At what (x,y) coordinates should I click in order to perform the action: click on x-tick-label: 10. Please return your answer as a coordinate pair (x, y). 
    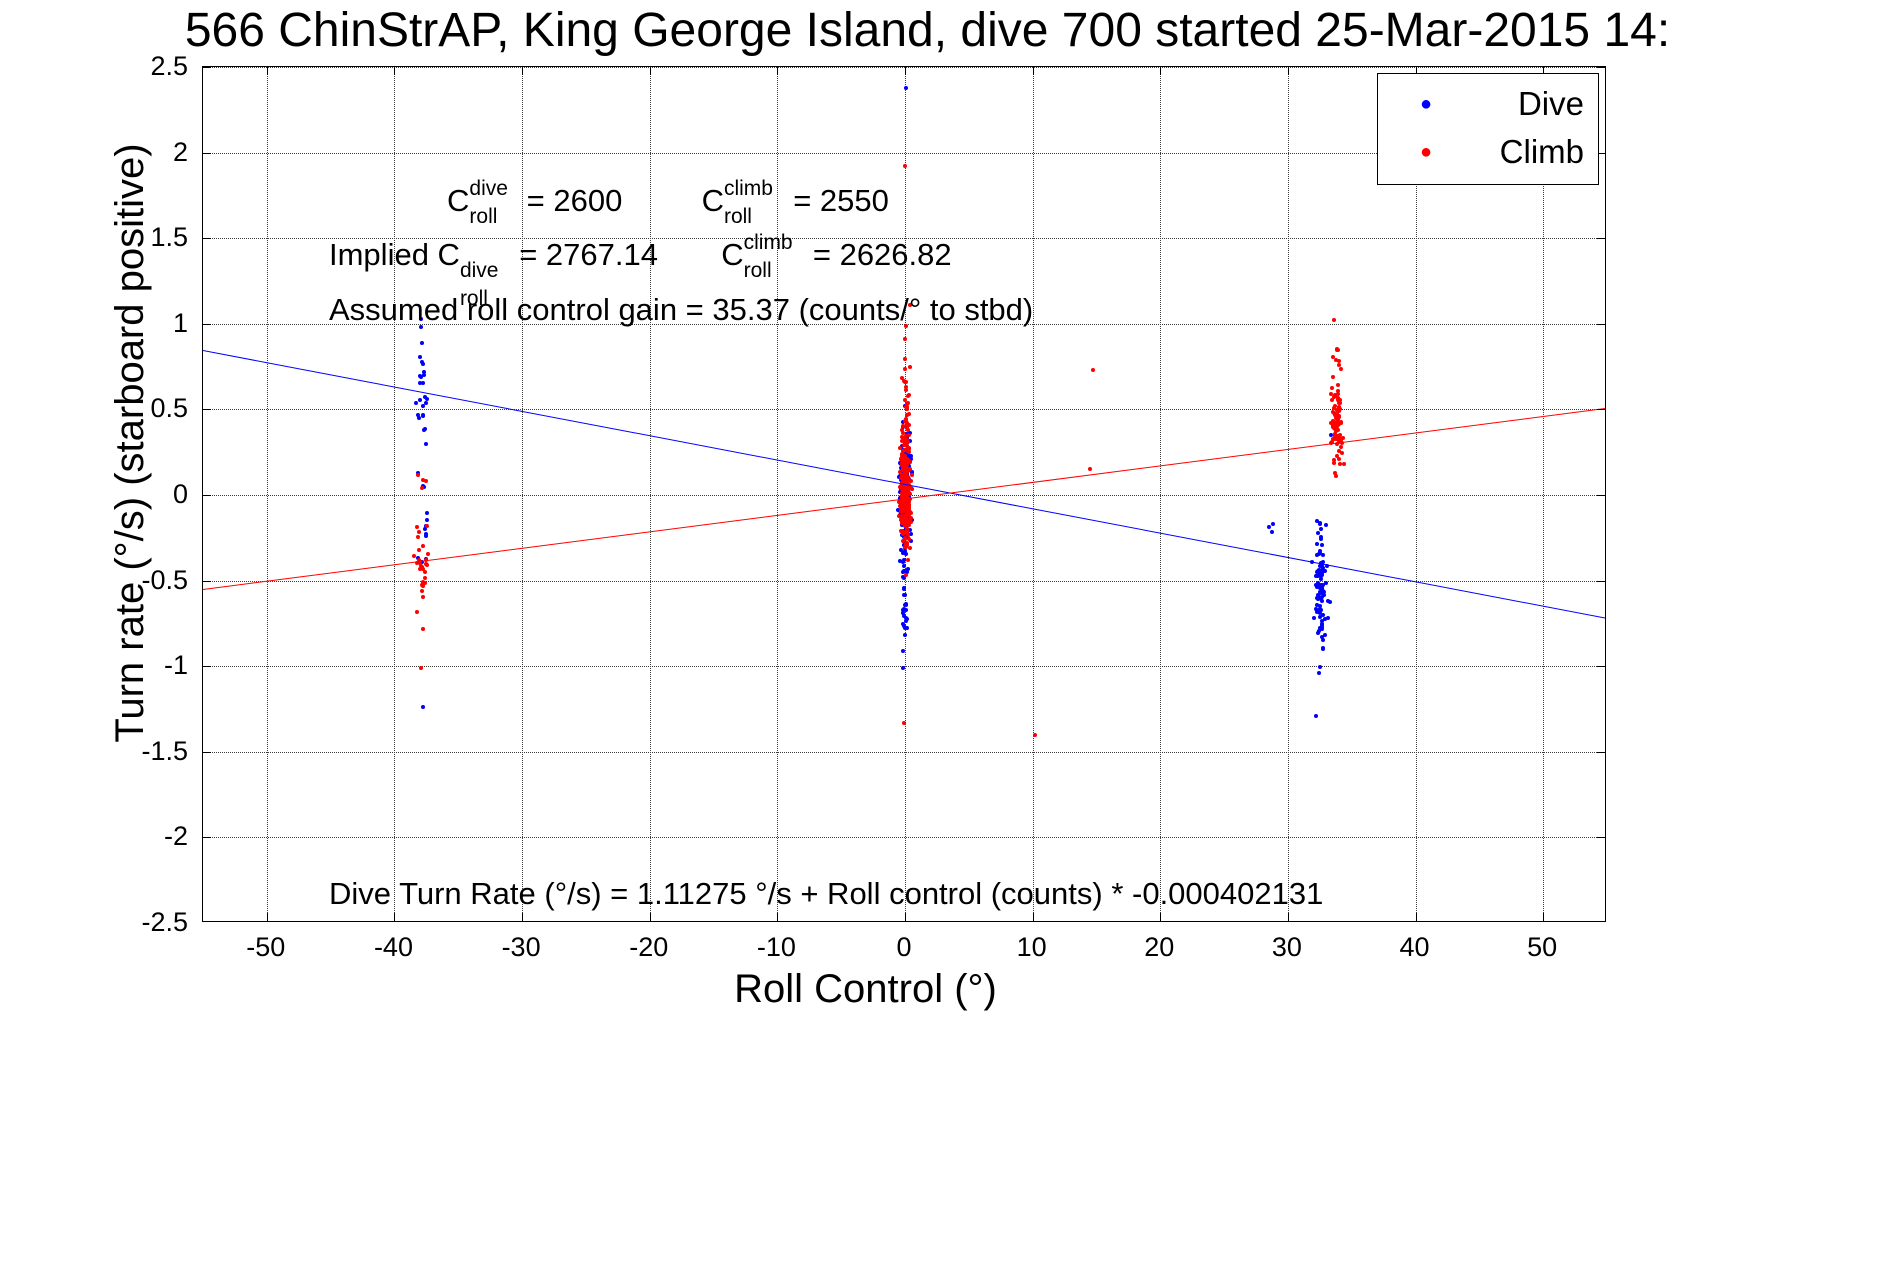
    Looking at the image, I should click on (1031, 947).